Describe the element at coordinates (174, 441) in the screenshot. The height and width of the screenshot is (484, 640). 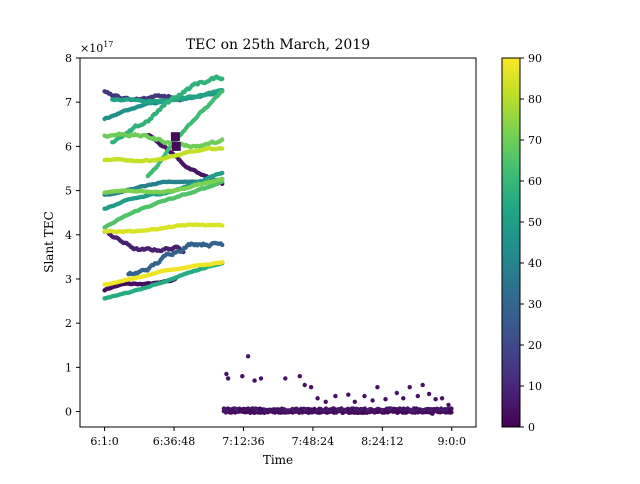
I see `x-tick-label: 6:36:48` at that location.